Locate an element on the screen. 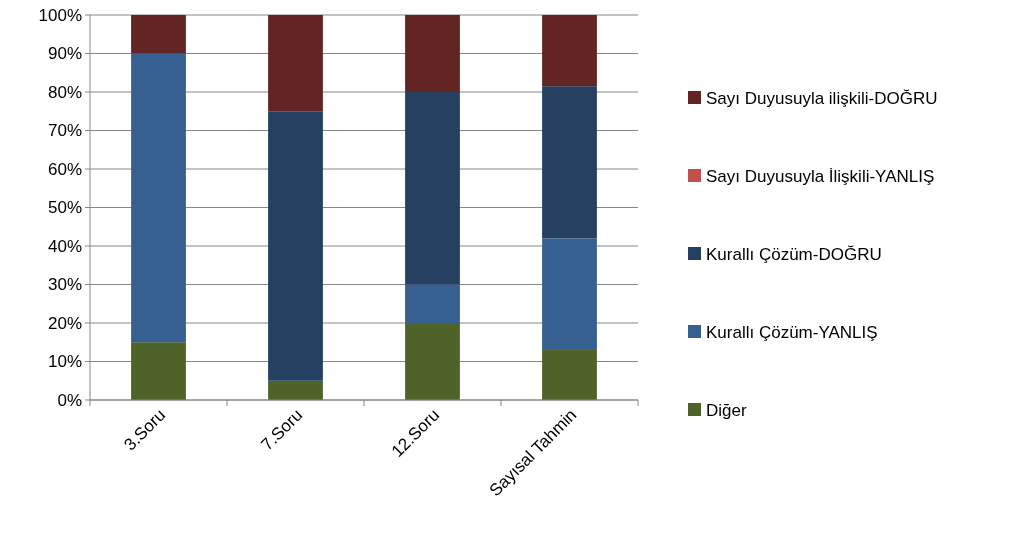 This screenshot has width=1022, height=546. y-tick-label: 10% is located at coordinates (64, 362).